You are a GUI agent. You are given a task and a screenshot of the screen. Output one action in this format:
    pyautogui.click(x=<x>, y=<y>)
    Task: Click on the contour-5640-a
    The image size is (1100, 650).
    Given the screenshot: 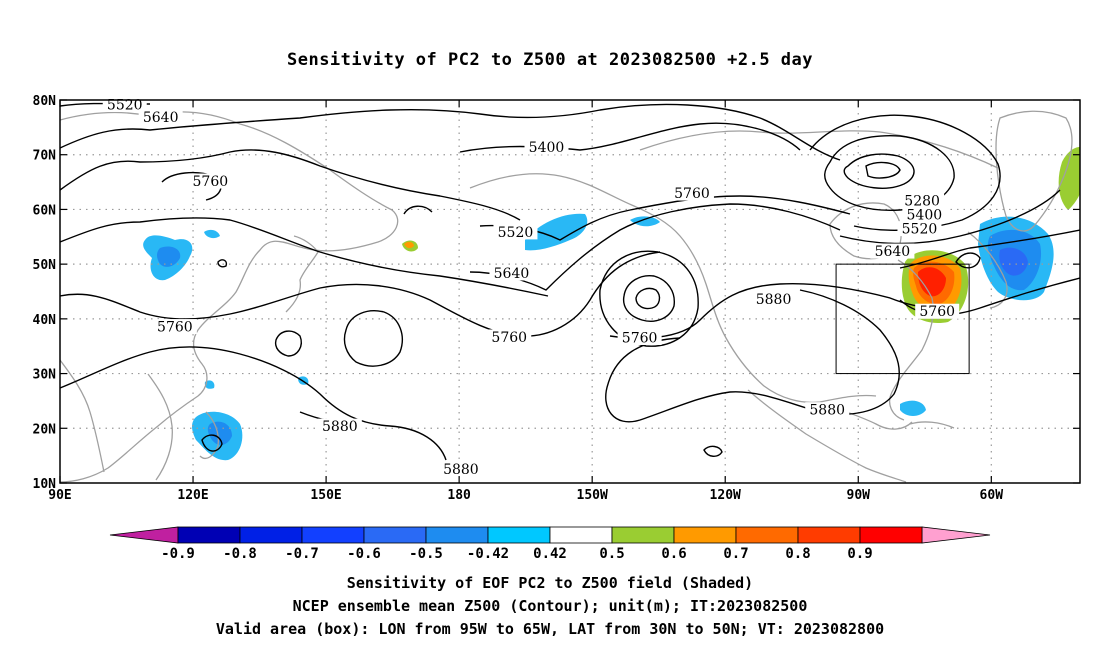 What is the action you would take?
    pyautogui.click(x=450, y=132)
    